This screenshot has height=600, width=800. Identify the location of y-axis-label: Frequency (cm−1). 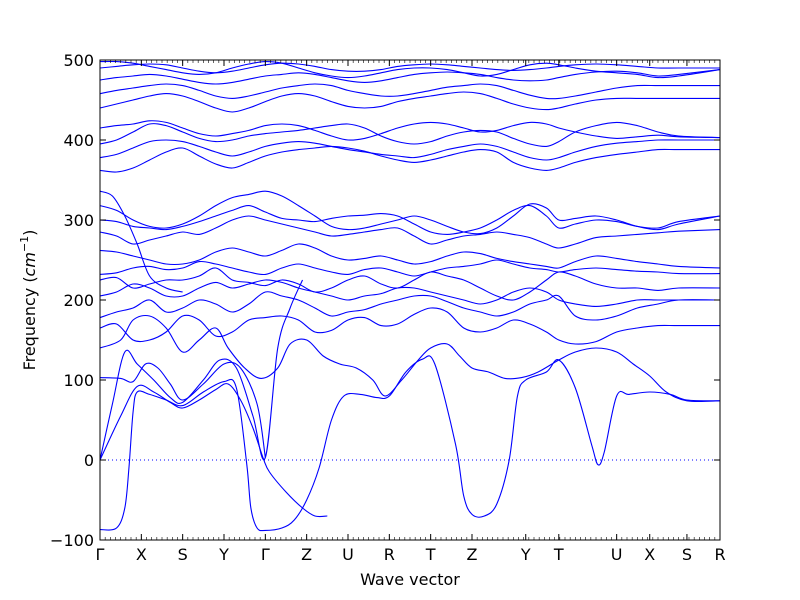
(28, 300).